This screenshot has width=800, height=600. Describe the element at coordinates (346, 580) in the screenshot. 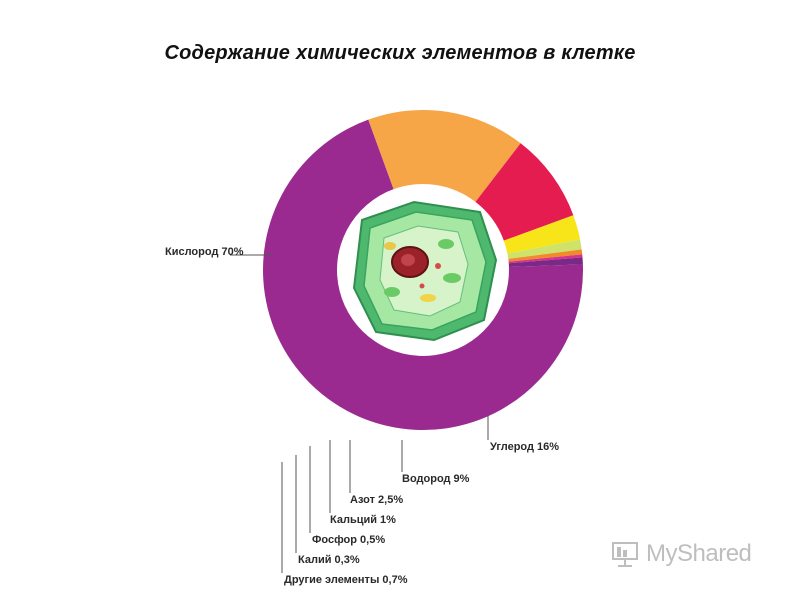

I see `slice-label-8: Другие элементы 0,7%` at that location.